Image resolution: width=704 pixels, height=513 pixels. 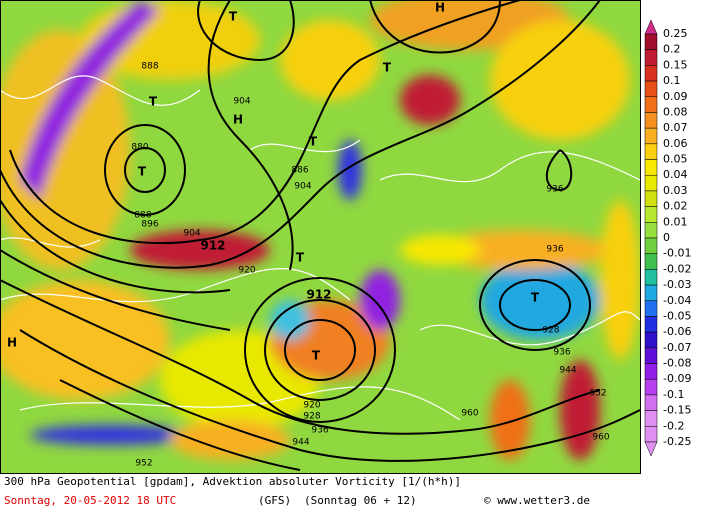 I want to click on colorbar-label: 0.03, so click(x=675, y=190).